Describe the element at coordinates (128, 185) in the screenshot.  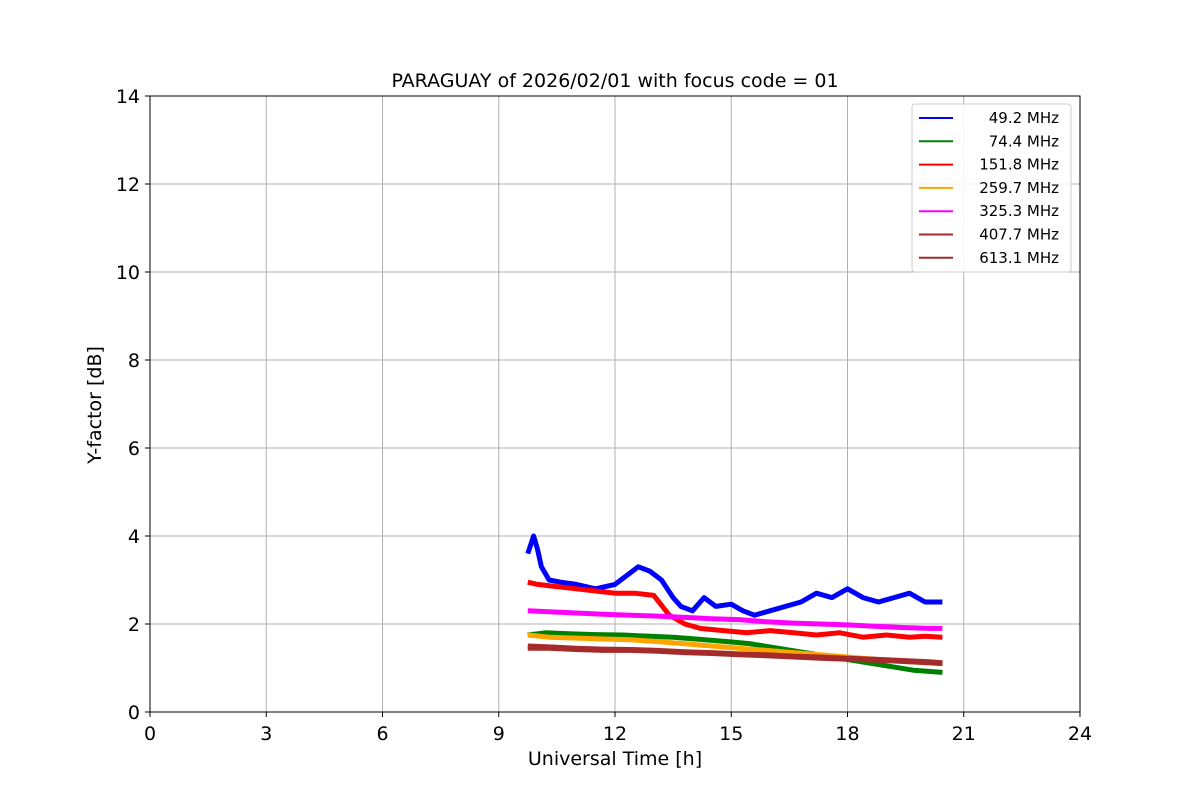
I see `y-tick-label: 12` at that location.